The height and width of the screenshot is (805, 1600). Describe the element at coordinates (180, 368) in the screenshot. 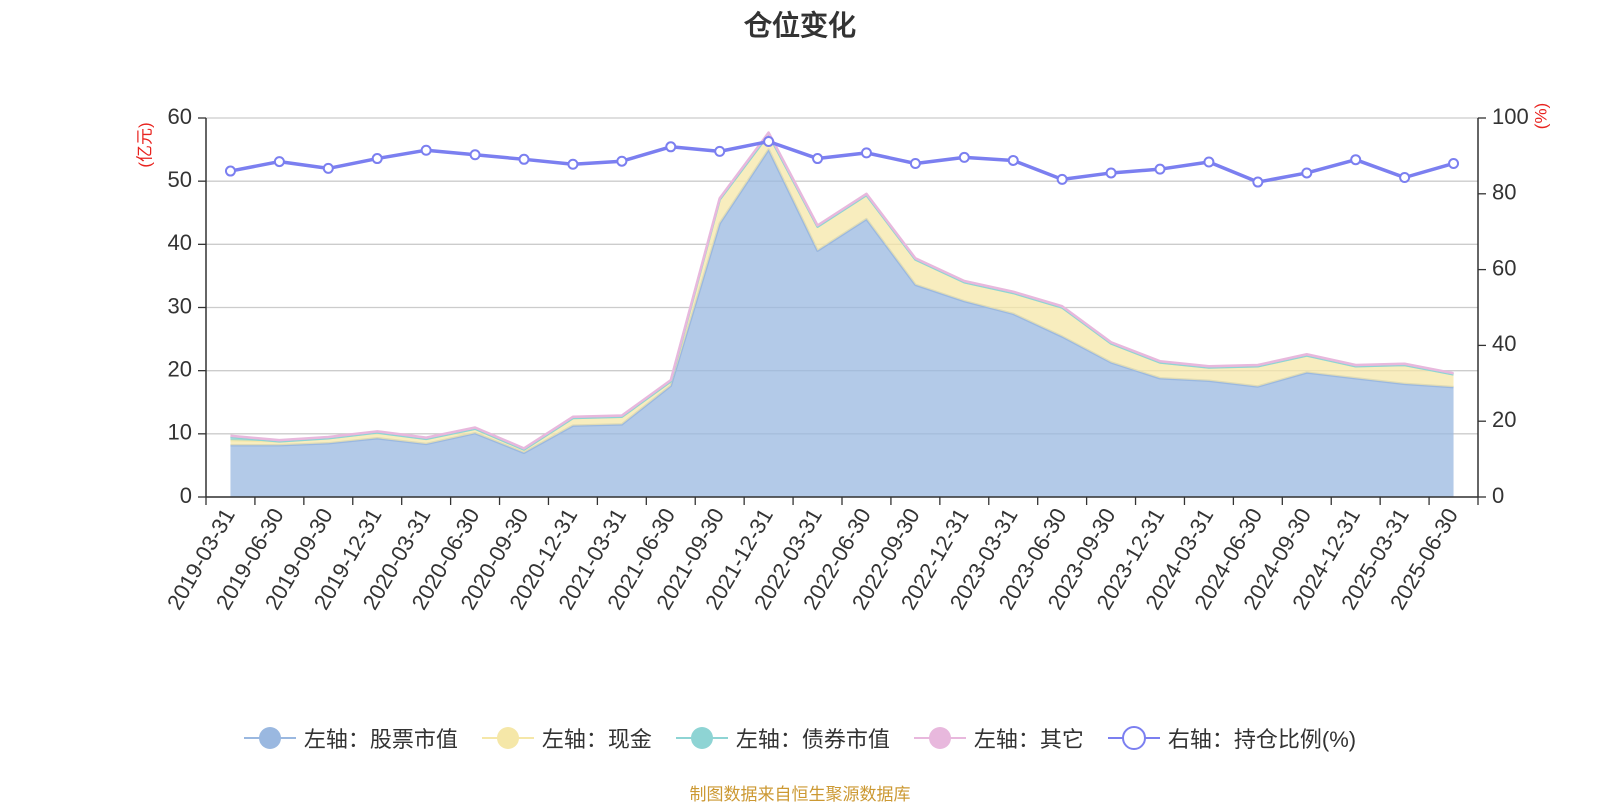

I see `left-axis-tick-label: 20` at that location.